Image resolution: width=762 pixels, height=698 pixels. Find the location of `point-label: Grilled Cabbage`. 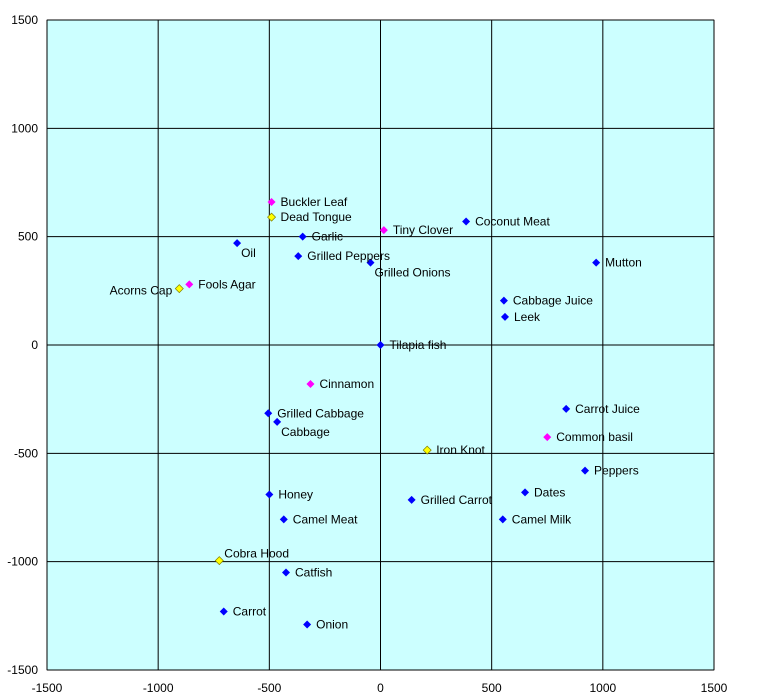

point-label: Grilled Cabbage is located at coordinates (320, 413).